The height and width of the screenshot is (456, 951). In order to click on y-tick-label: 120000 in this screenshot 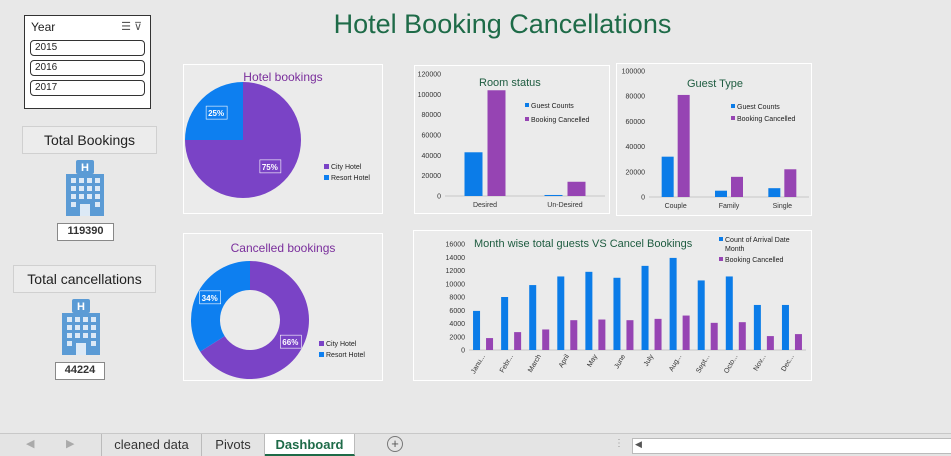, I will do `click(429, 75)`.